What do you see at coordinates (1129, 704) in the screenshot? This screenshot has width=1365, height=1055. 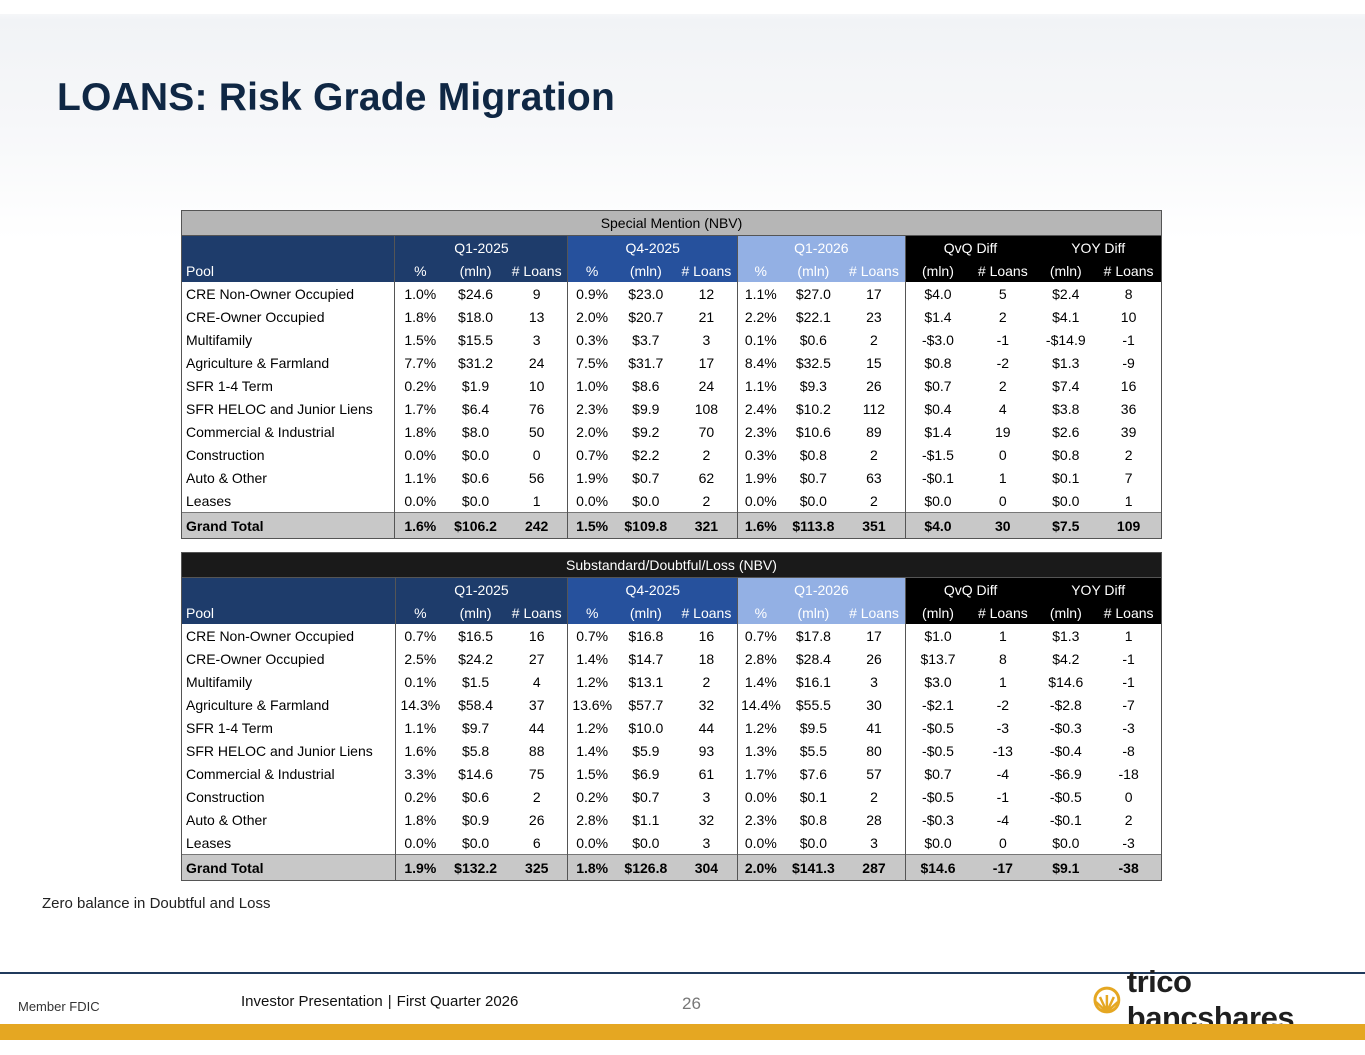 I see `yoy-loans-cell: -7` at bounding box center [1129, 704].